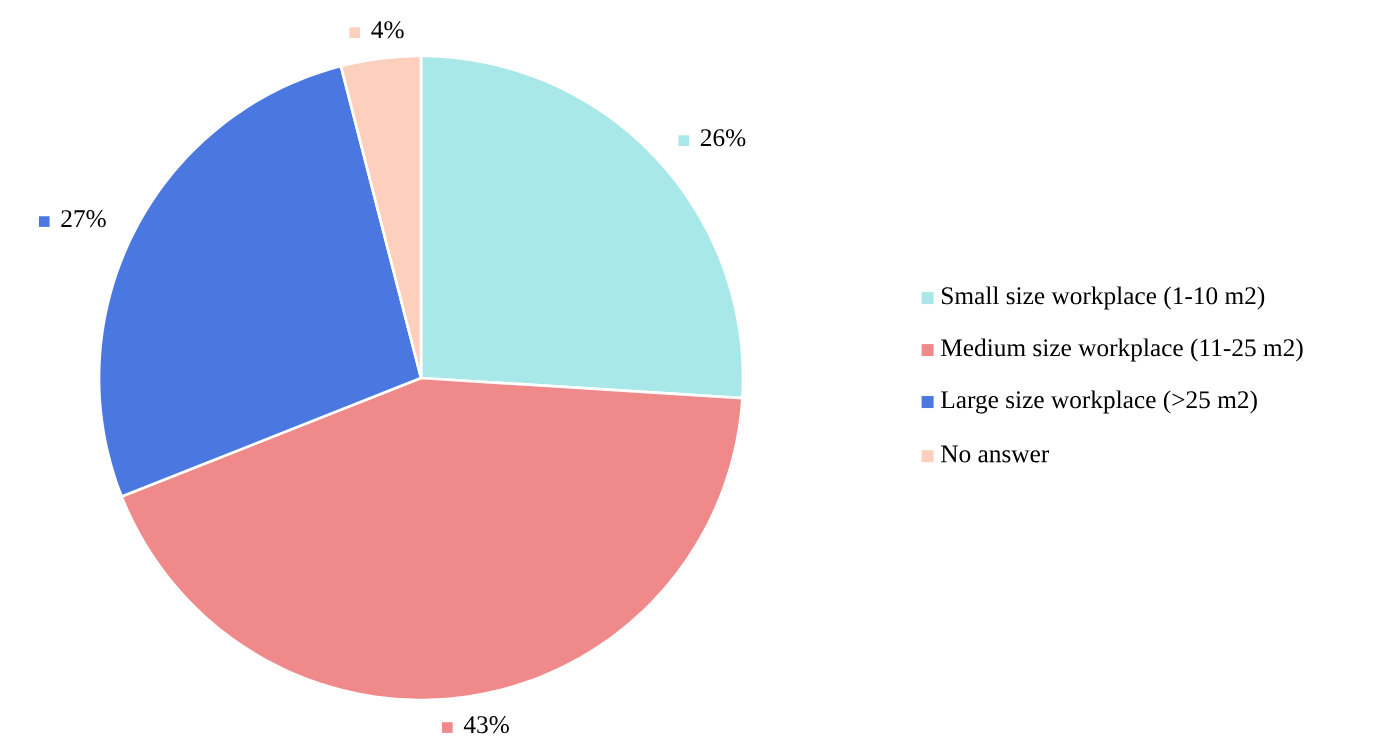 Image resolution: width=1384 pixels, height=745 pixels. What do you see at coordinates (387, 30) in the screenshot?
I see `data-label: 4%` at bounding box center [387, 30].